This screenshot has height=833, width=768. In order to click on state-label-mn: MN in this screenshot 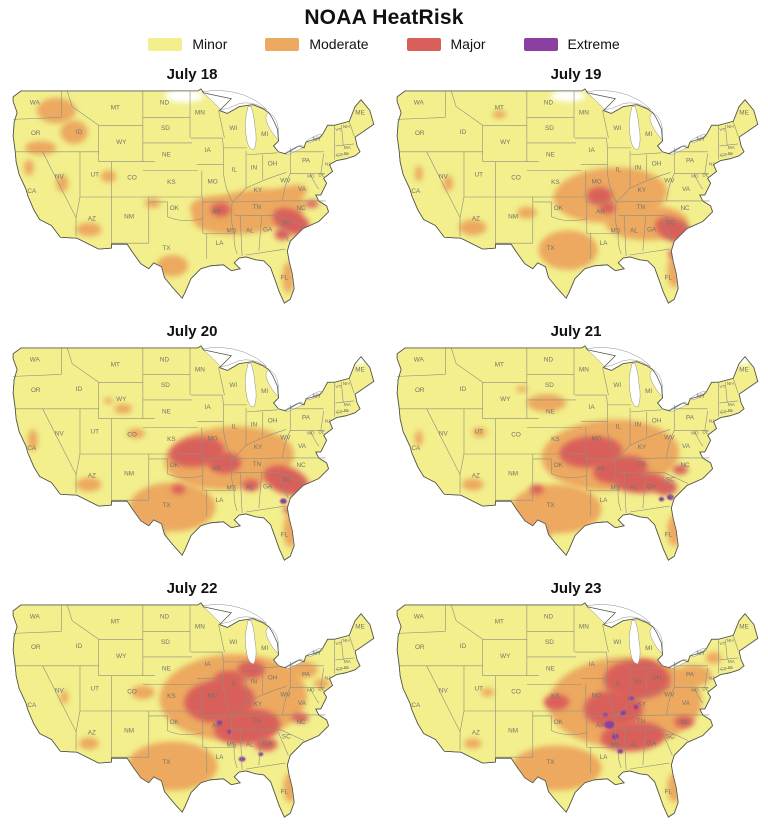, I will do `click(584, 112)`.